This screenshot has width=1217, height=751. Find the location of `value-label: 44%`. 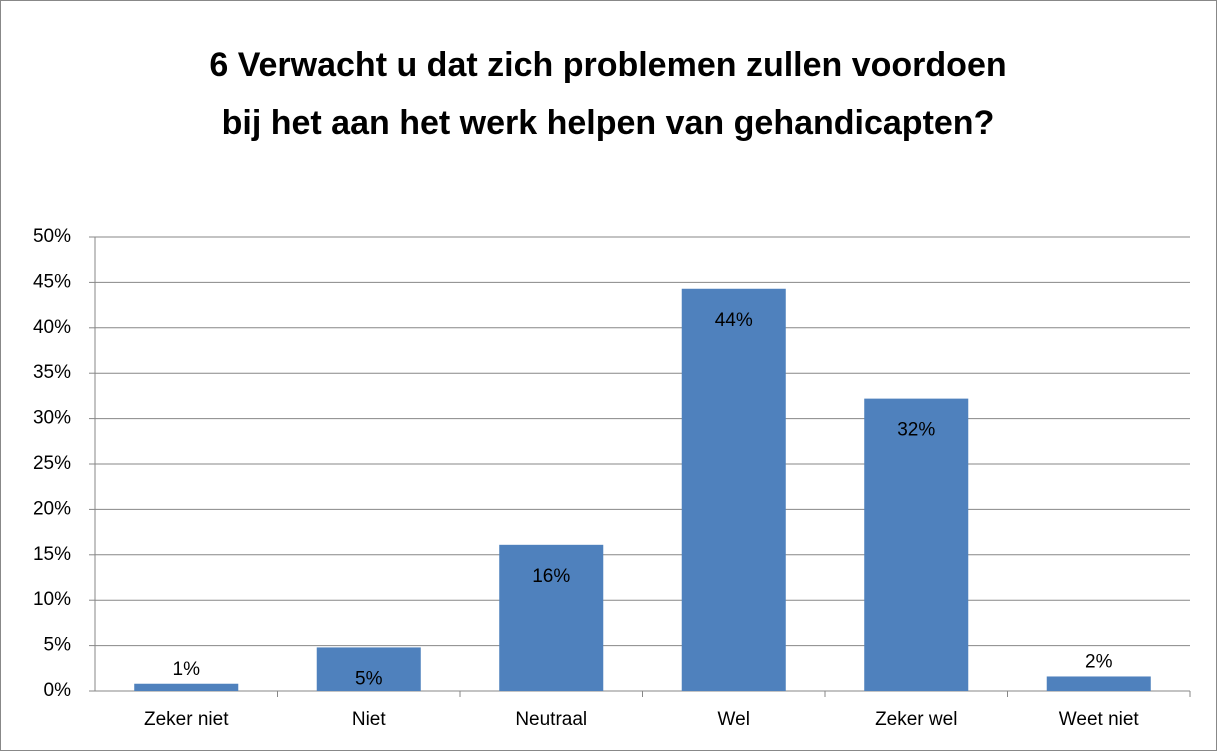

value-label: 44% is located at coordinates (734, 320).